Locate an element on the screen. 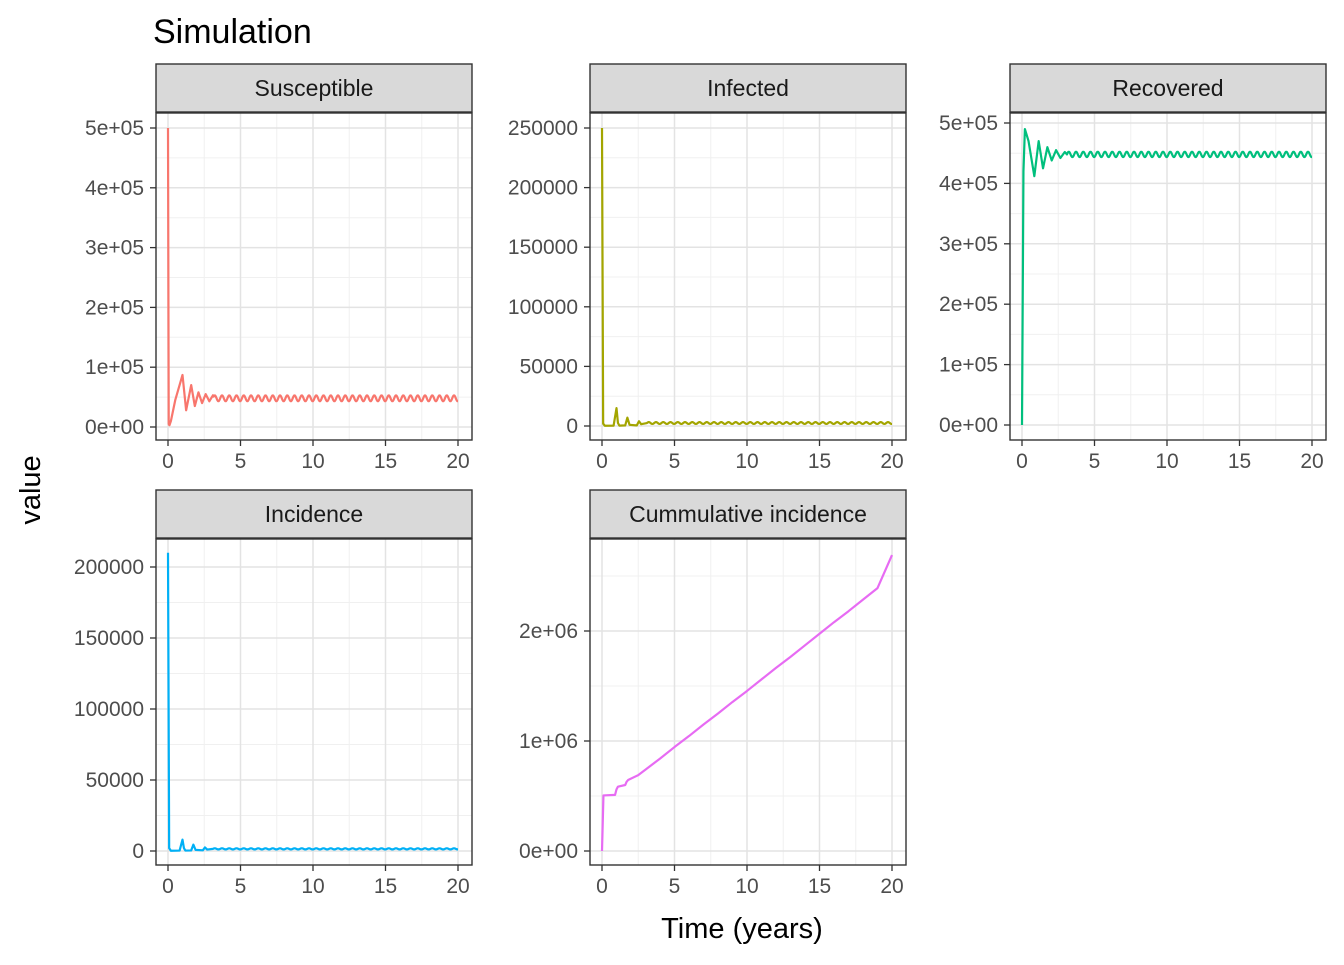  y-tick-label: 1e+06 is located at coordinates (548, 741).